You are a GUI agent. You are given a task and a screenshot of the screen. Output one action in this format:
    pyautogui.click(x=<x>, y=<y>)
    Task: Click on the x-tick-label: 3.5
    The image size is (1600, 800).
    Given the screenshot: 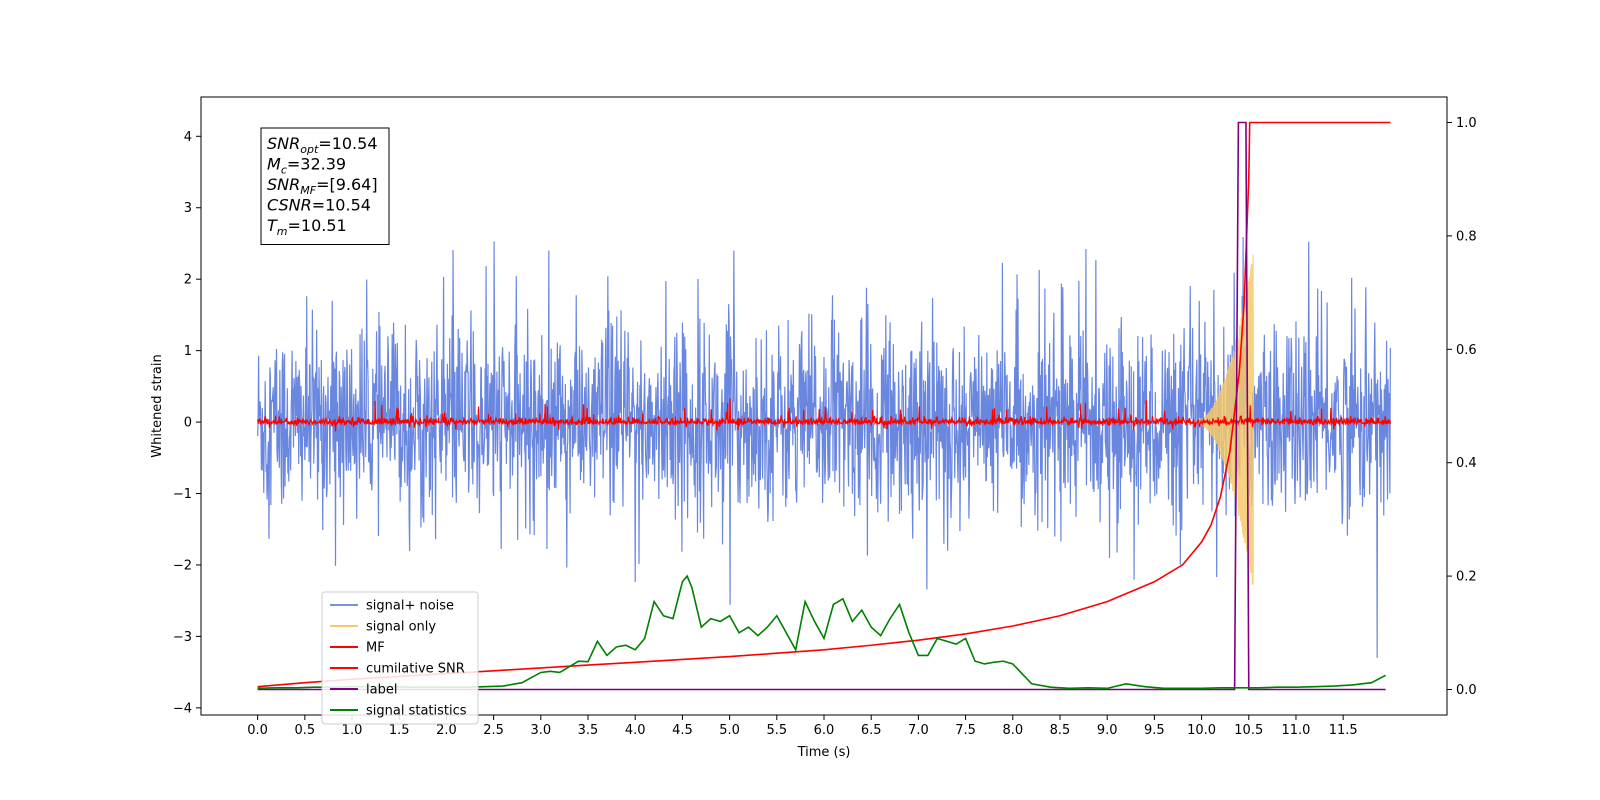 What is the action you would take?
    pyautogui.click(x=588, y=730)
    